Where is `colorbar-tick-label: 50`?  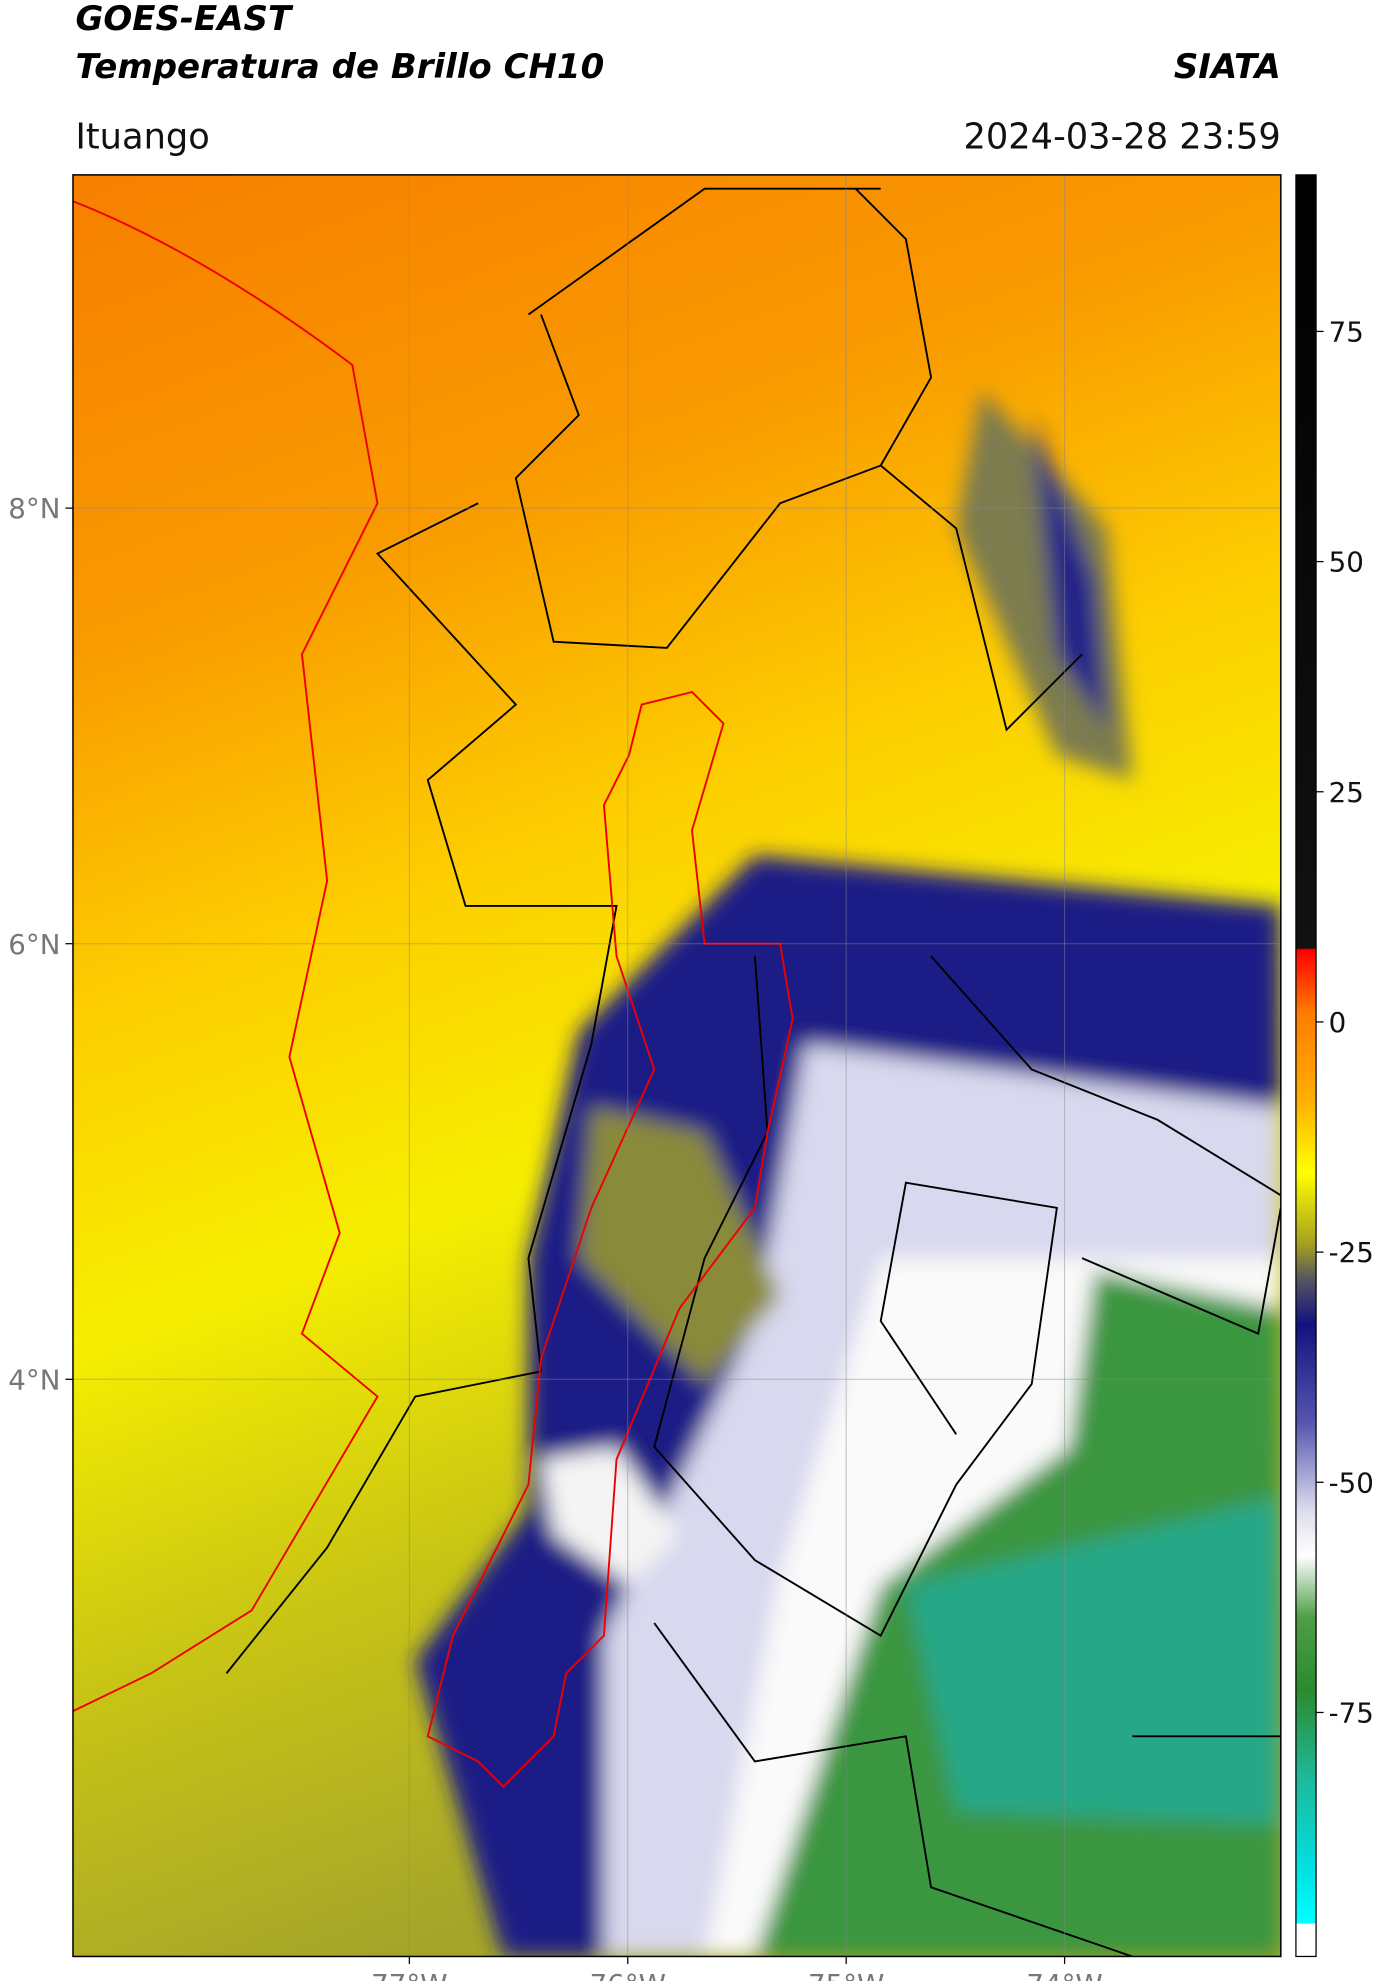
colorbar-tick-label: 50 is located at coordinates (1346, 562).